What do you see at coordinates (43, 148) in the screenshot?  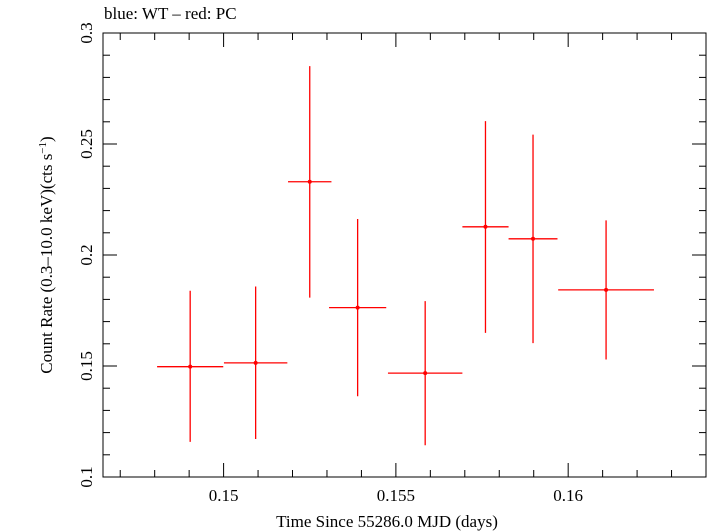 I see `y-axis-label-superscript: −1` at bounding box center [43, 148].